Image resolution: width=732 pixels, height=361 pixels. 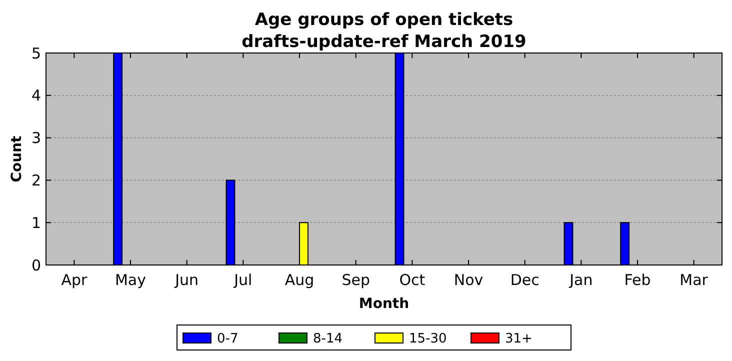 What do you see at coordinates (384, 20) in the screenshot?
I see `chart-title: Age groups of open tickets` at bounding box center [384, 20].